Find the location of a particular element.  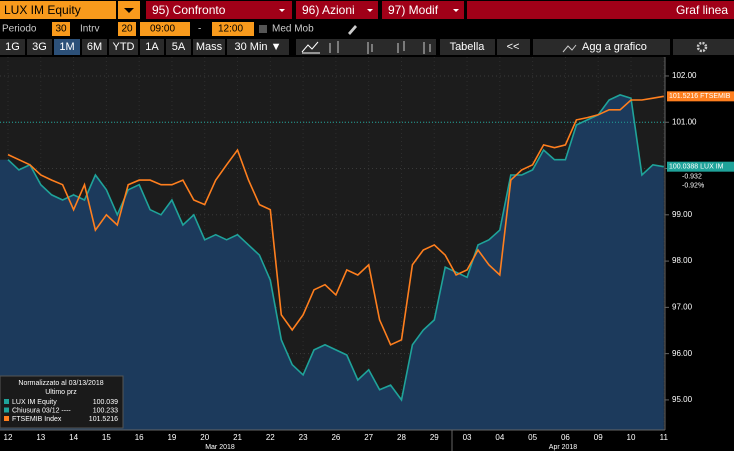

view-title: Graf linea is located at coordinates (702, 10).